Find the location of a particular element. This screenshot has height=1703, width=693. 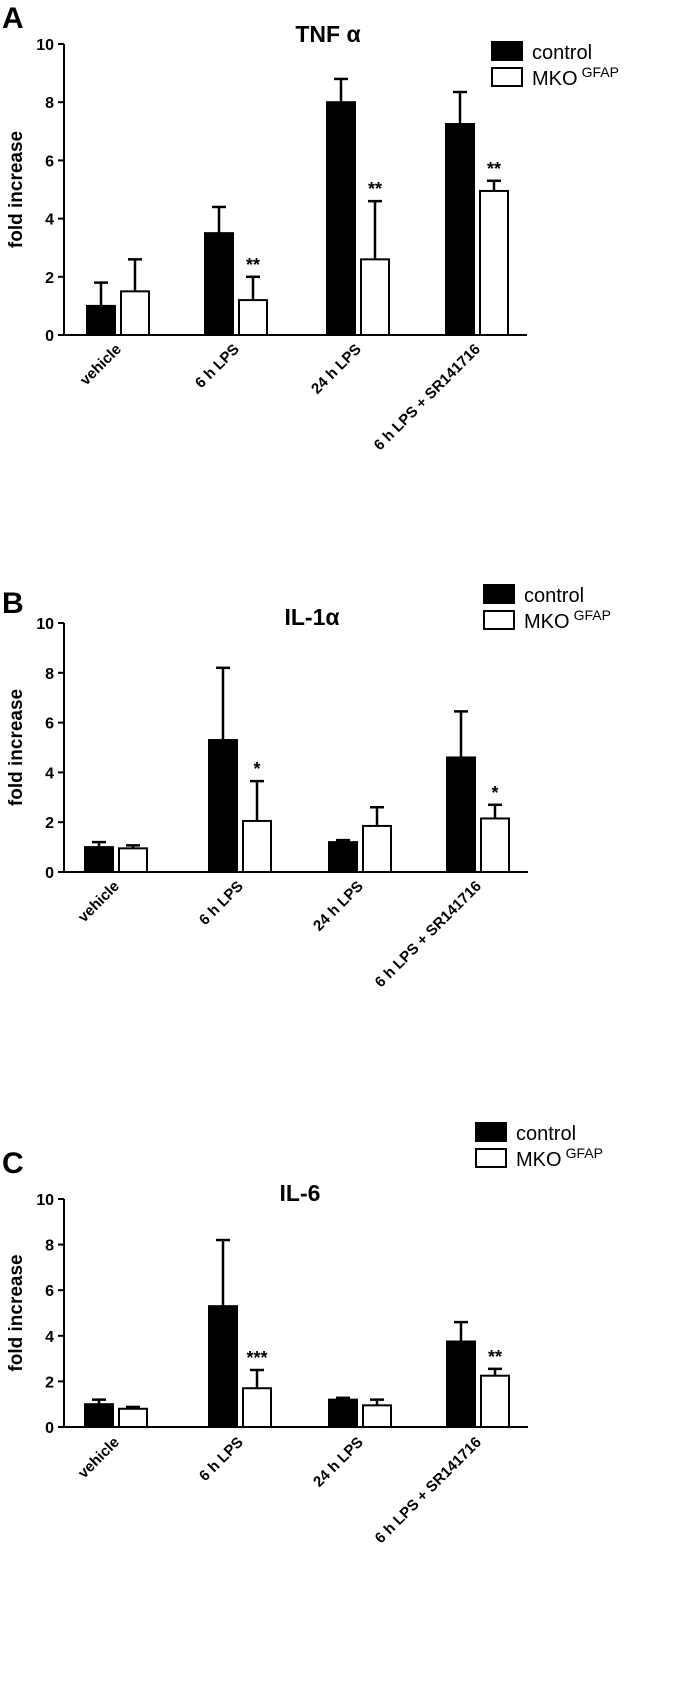

panel-letter: C is located at coordinates (13, 1163).